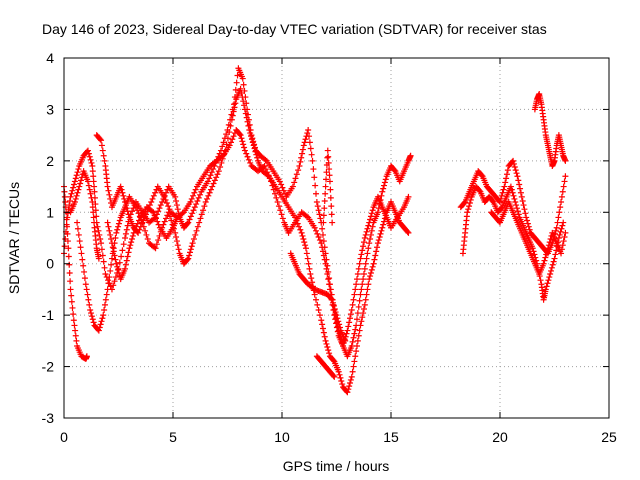 This screenshot has height=480, width=640. What do you see at coordinates (64, 437) in the screenshot?
I see `x-tick-label: 0` at bounding box center [64, 437].